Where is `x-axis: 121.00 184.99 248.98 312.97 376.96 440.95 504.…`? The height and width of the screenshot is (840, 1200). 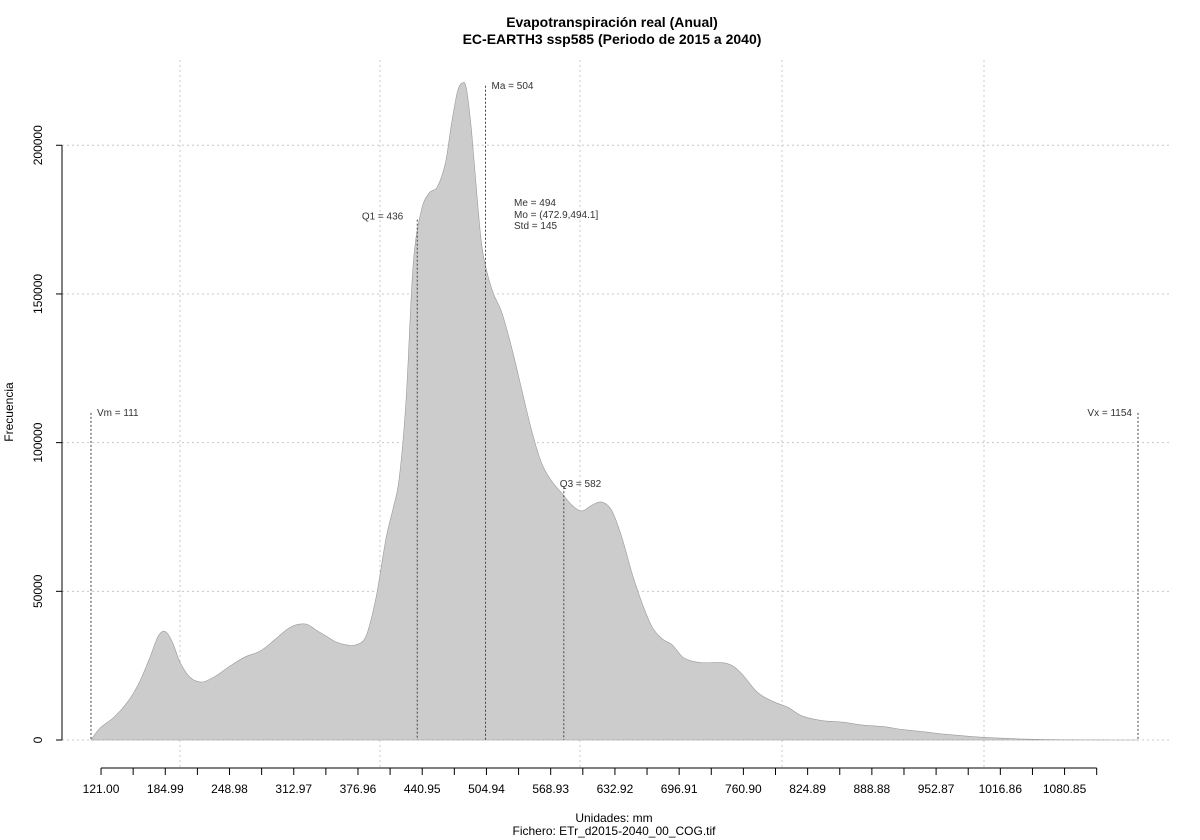
x-axis: 121.00 184.99 248.98 312.97 376.96 440.95 504.… is located at coordinates (590, 781).